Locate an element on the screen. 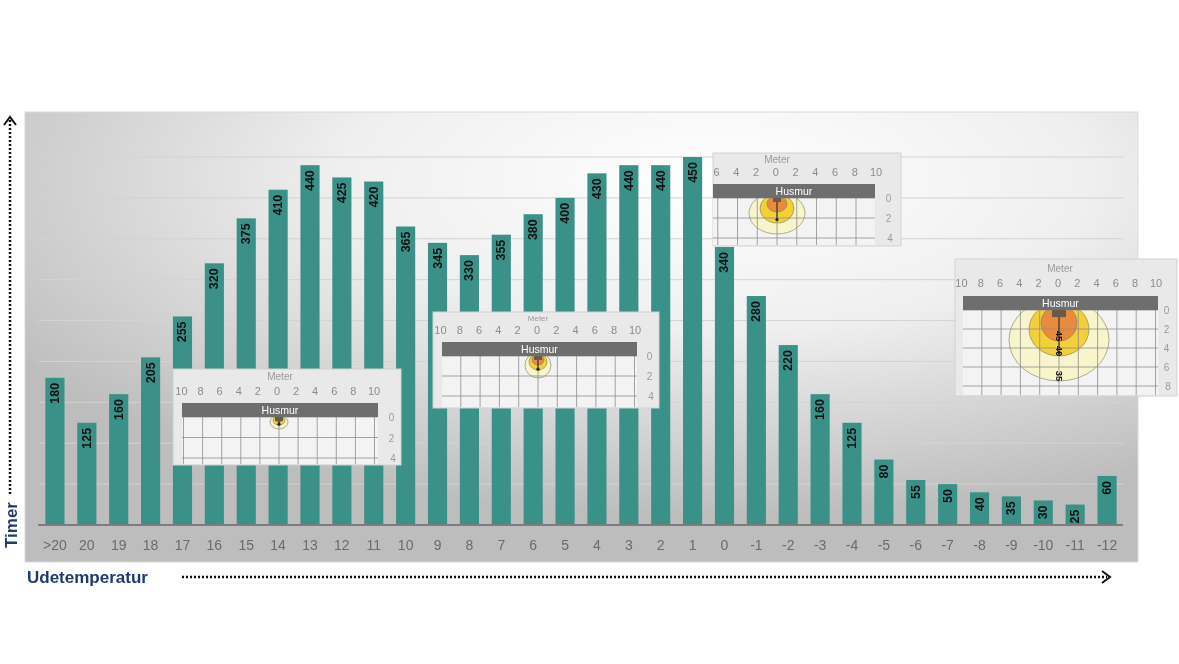  data-label: 55 is located at coordinates (915, 491).